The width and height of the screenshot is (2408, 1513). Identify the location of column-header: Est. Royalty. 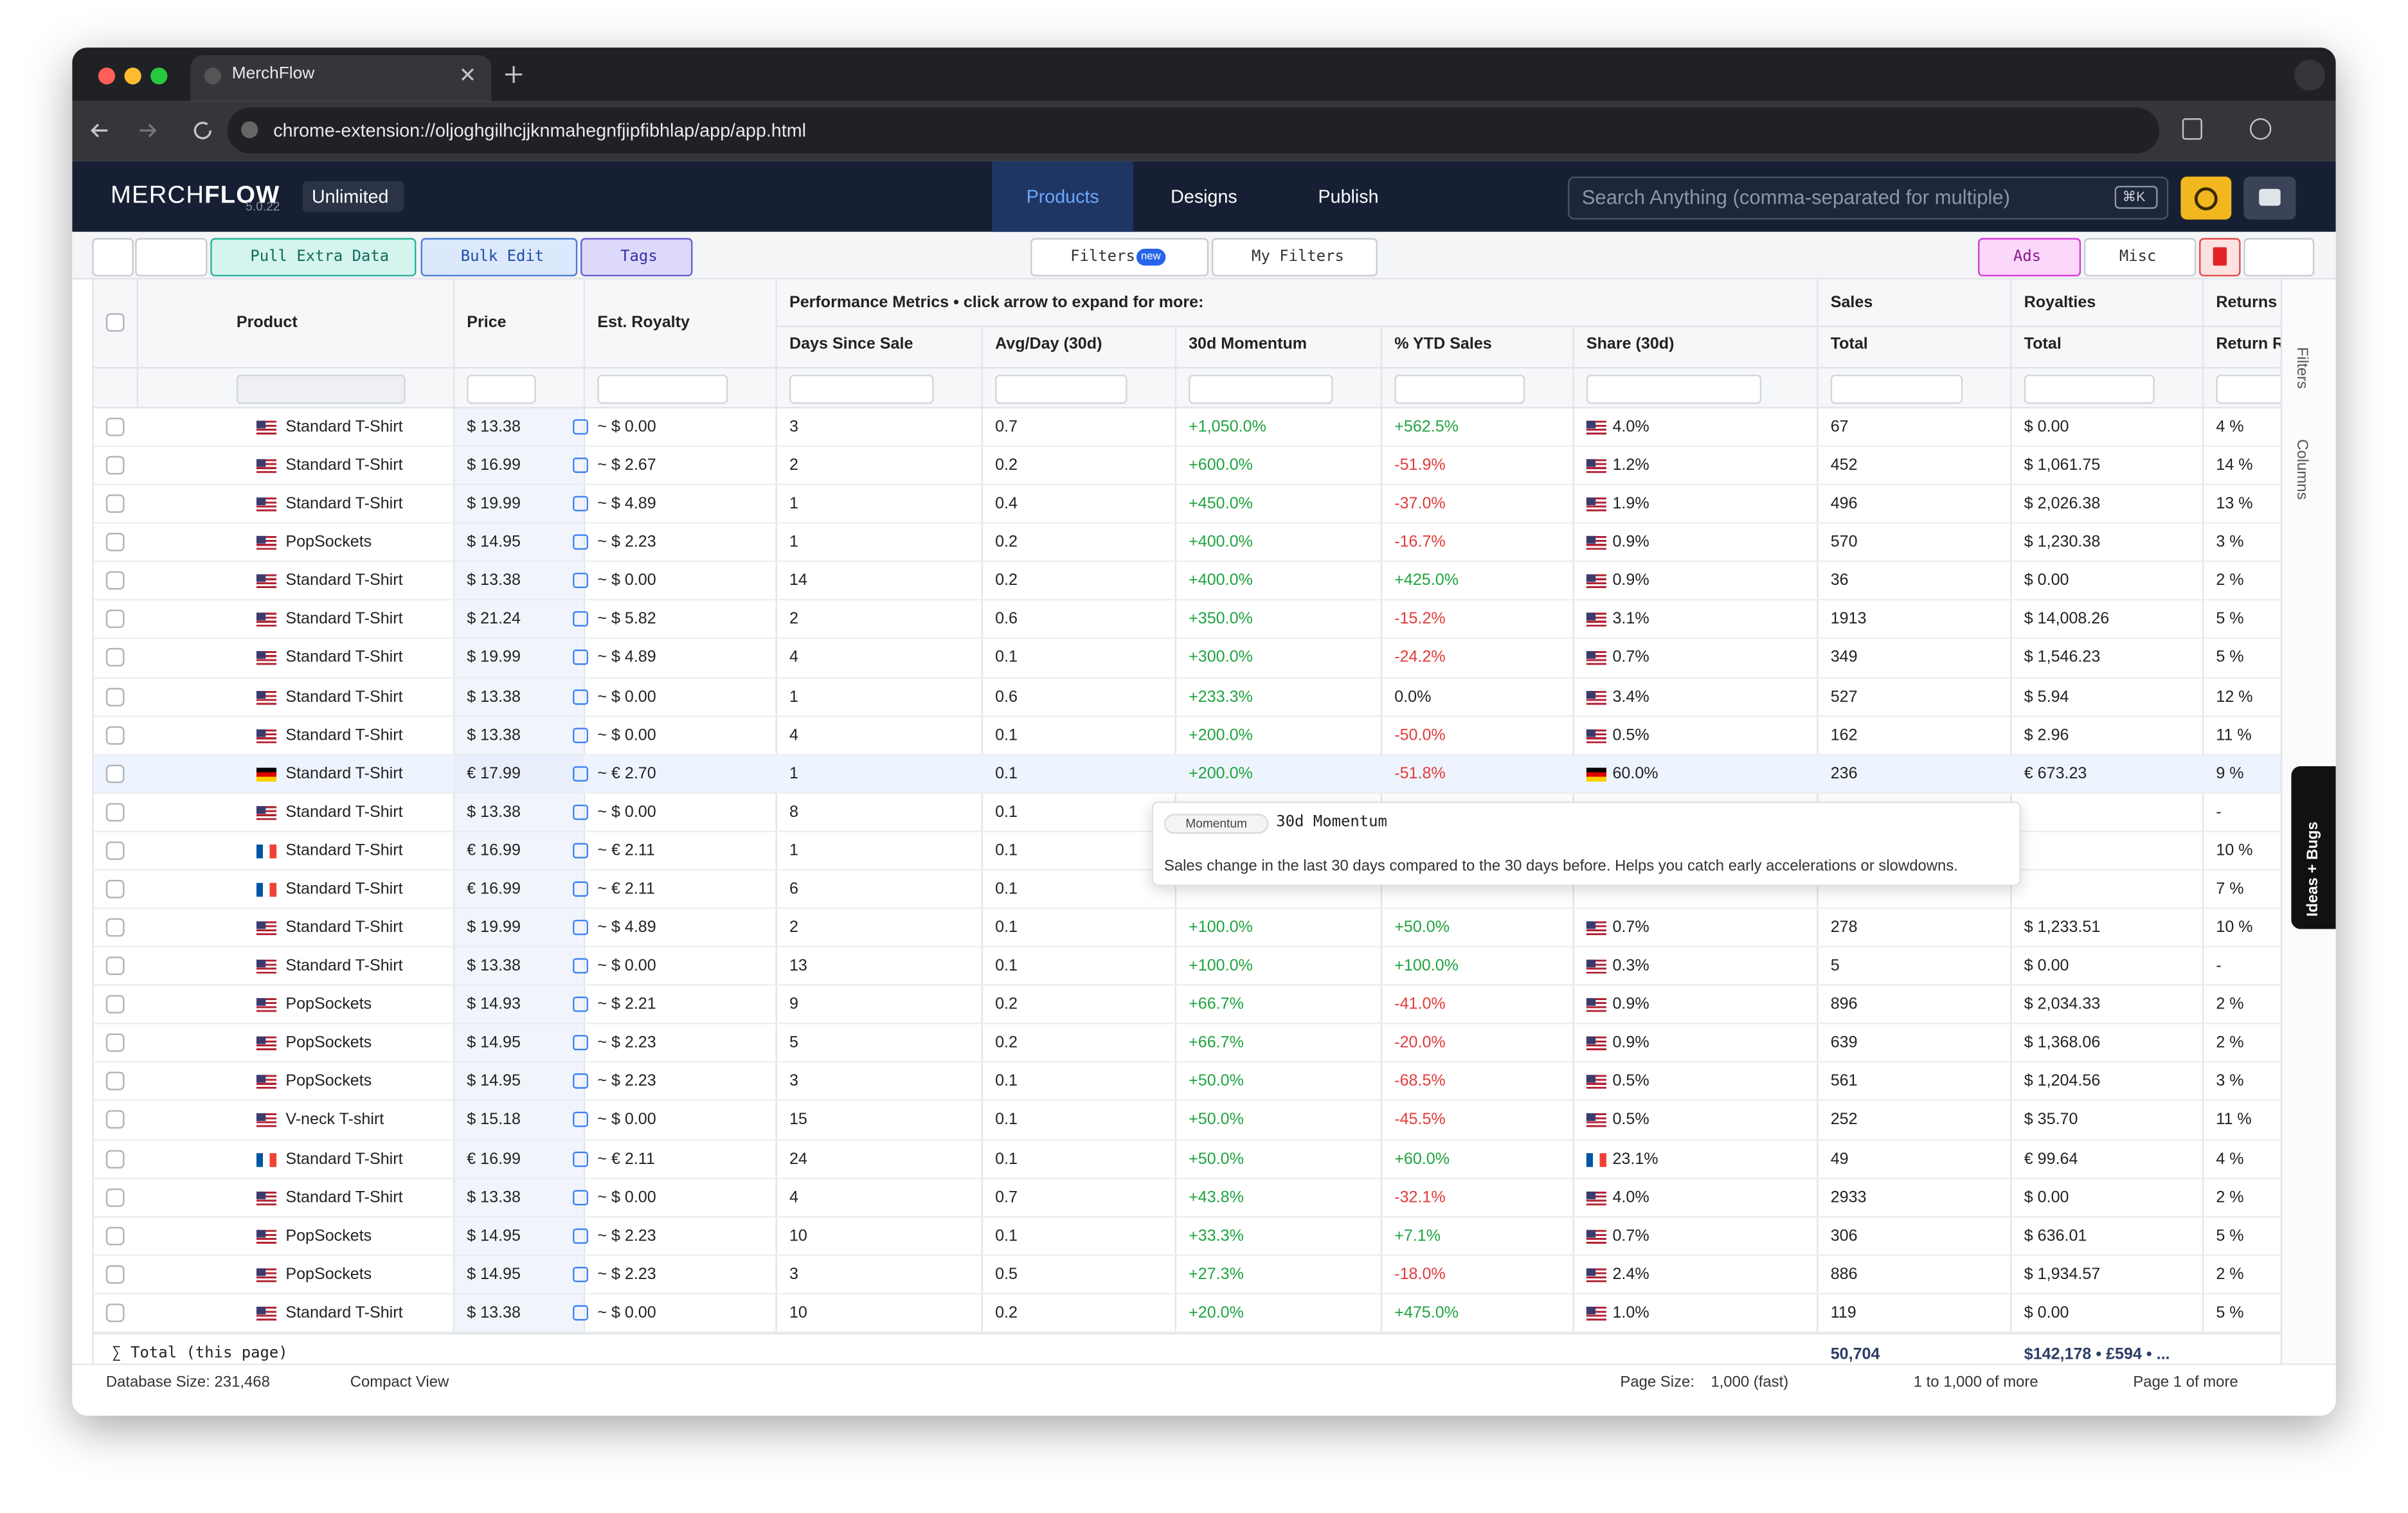
(643, 322).